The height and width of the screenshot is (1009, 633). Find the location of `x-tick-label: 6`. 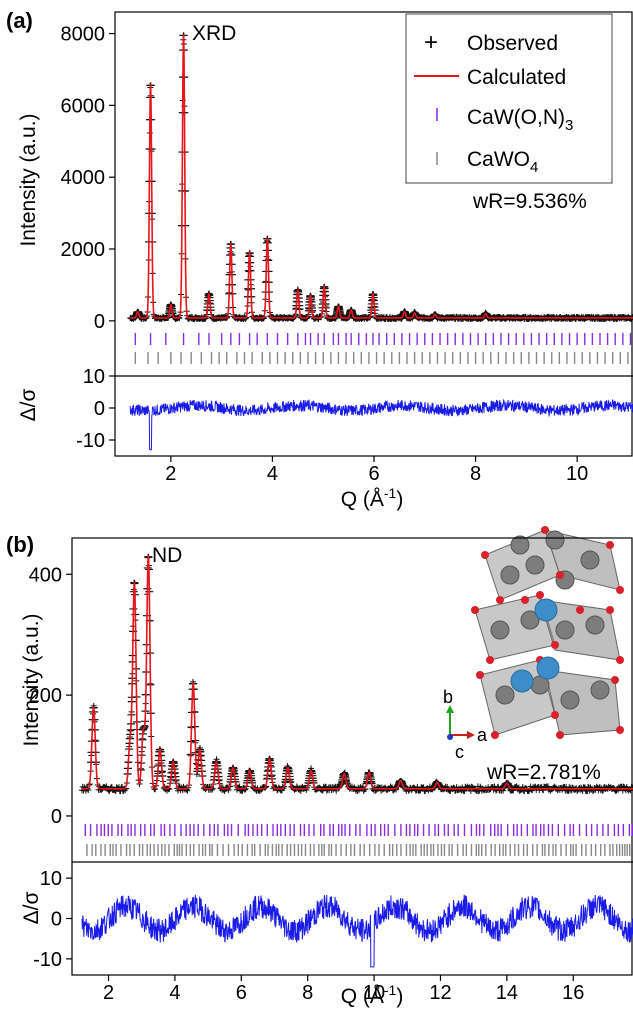

x-tick-label: 6 is located at coordinates (241, 993).